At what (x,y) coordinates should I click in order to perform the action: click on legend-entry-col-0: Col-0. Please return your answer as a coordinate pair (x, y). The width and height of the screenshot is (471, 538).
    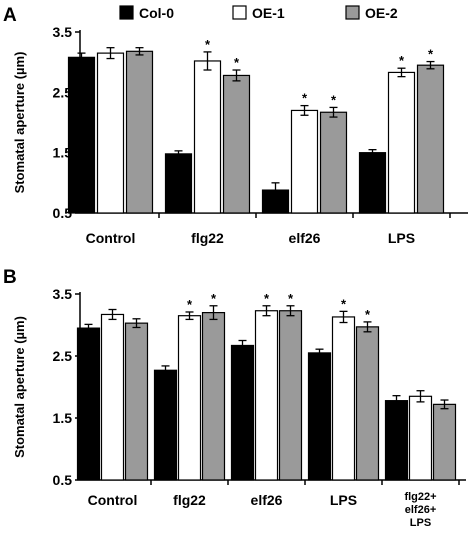
    Looking at the image, I should click on (156, 13).